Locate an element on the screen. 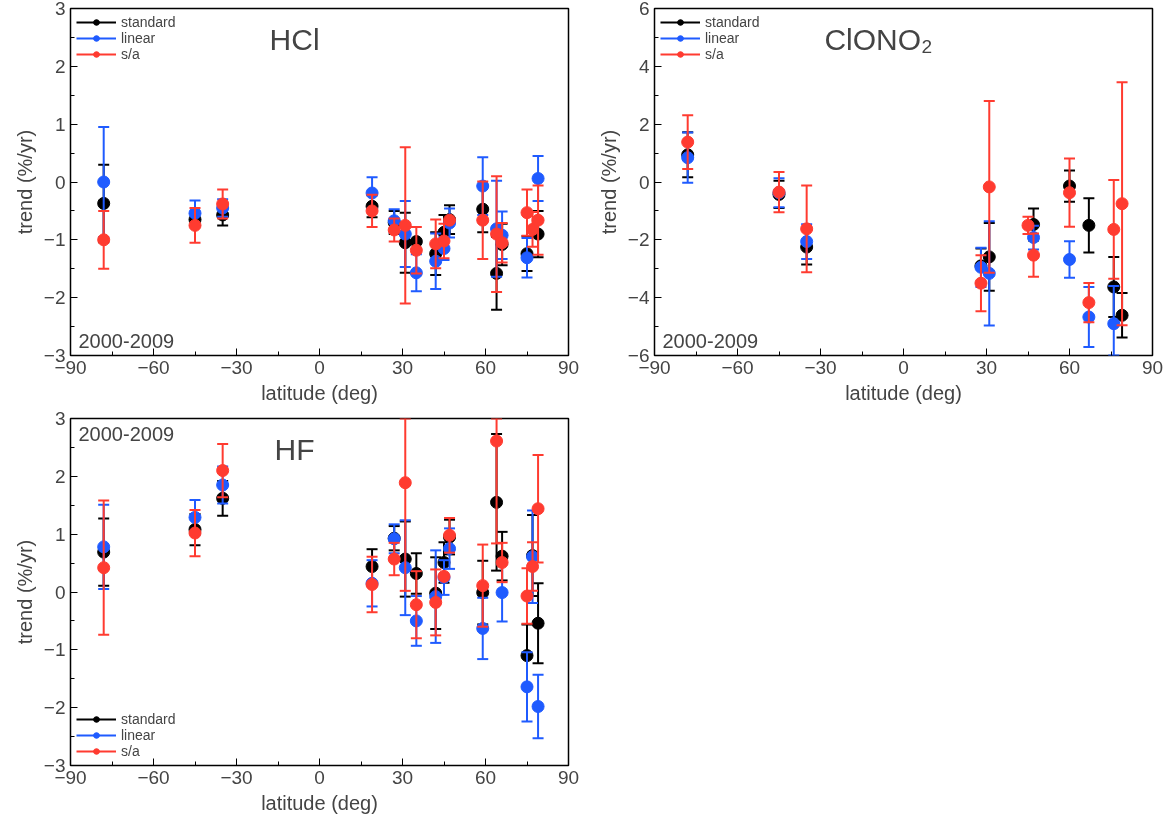 This screenshot has width=1172, height=826. y-tick-label: 4 is located at coordinates (644, 66).